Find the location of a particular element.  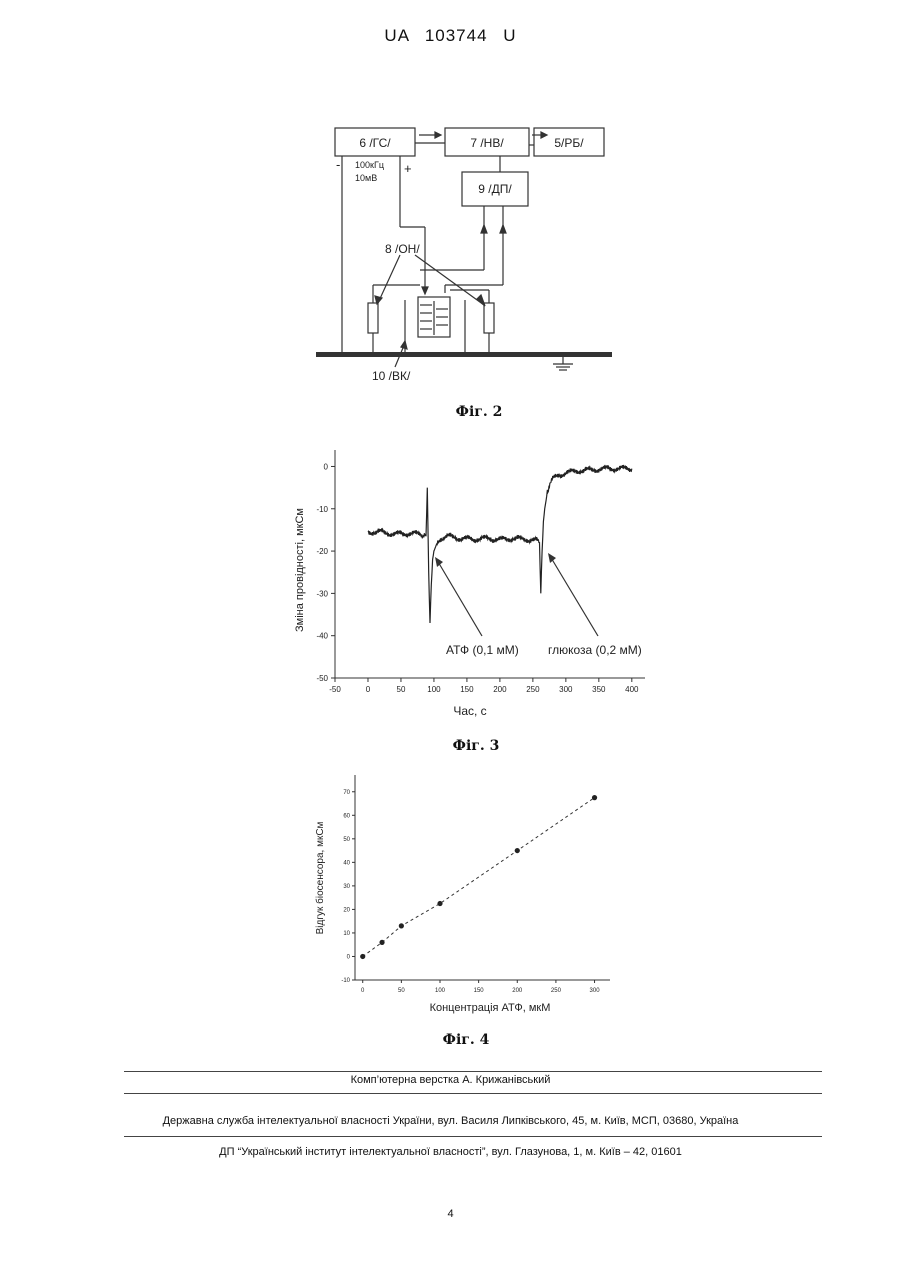

fig3-ytick-label: 0 is located at coordinates (326, 466).